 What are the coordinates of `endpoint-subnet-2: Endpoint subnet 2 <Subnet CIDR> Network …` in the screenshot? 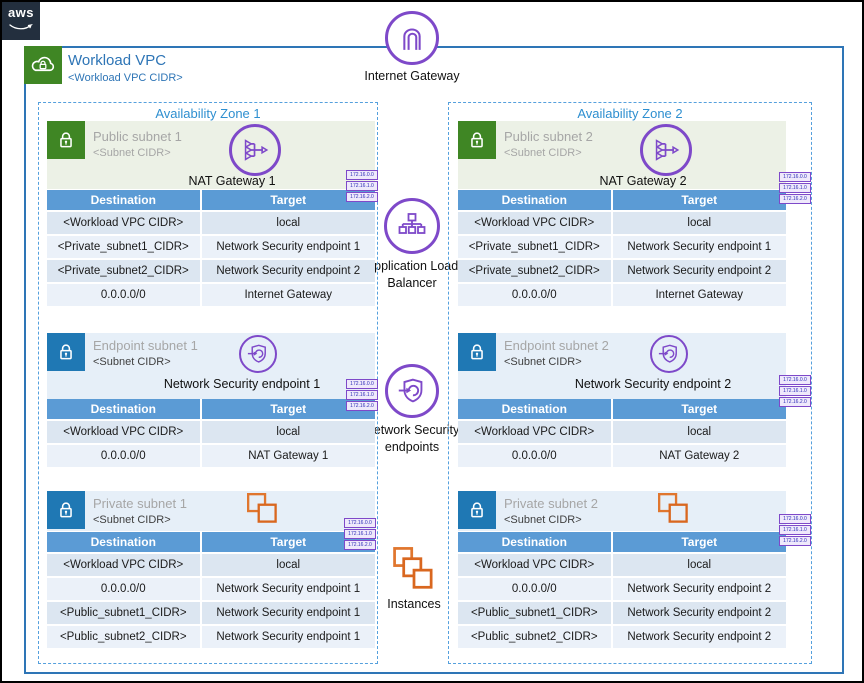 It's located at (622, 366).